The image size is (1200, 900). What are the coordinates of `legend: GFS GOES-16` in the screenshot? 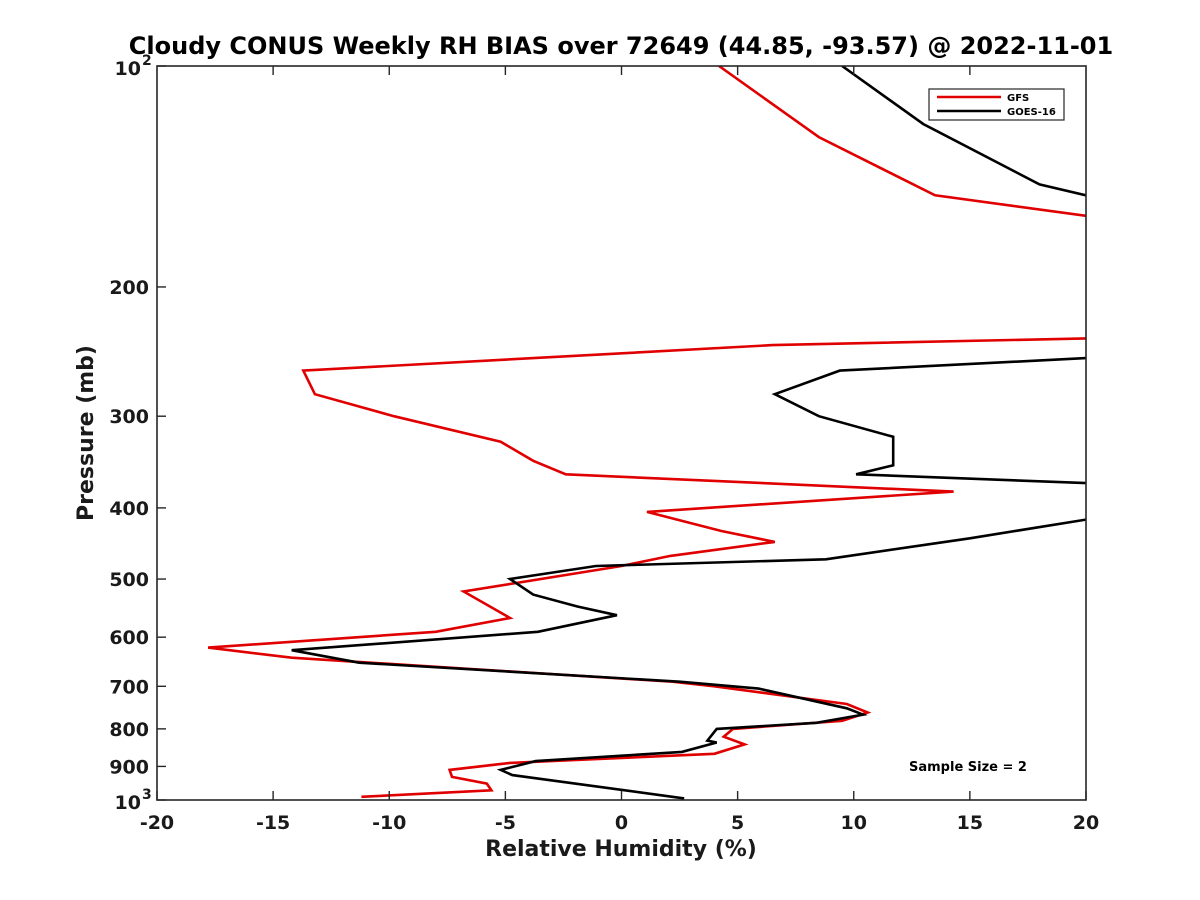 It's located at (996, 104).